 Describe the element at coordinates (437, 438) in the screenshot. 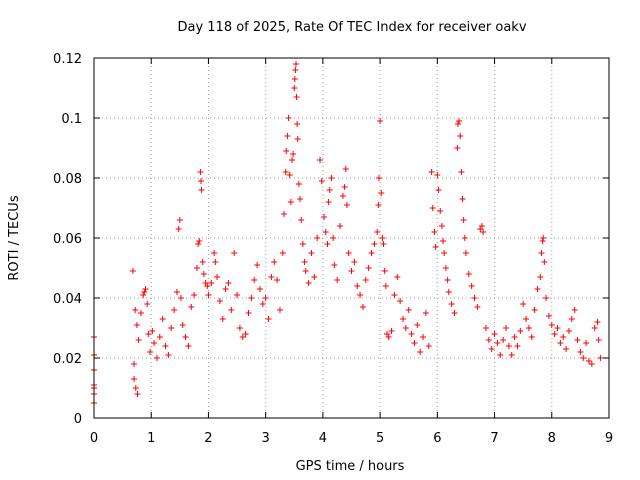

I see `x-tick-label: 6` at that location.